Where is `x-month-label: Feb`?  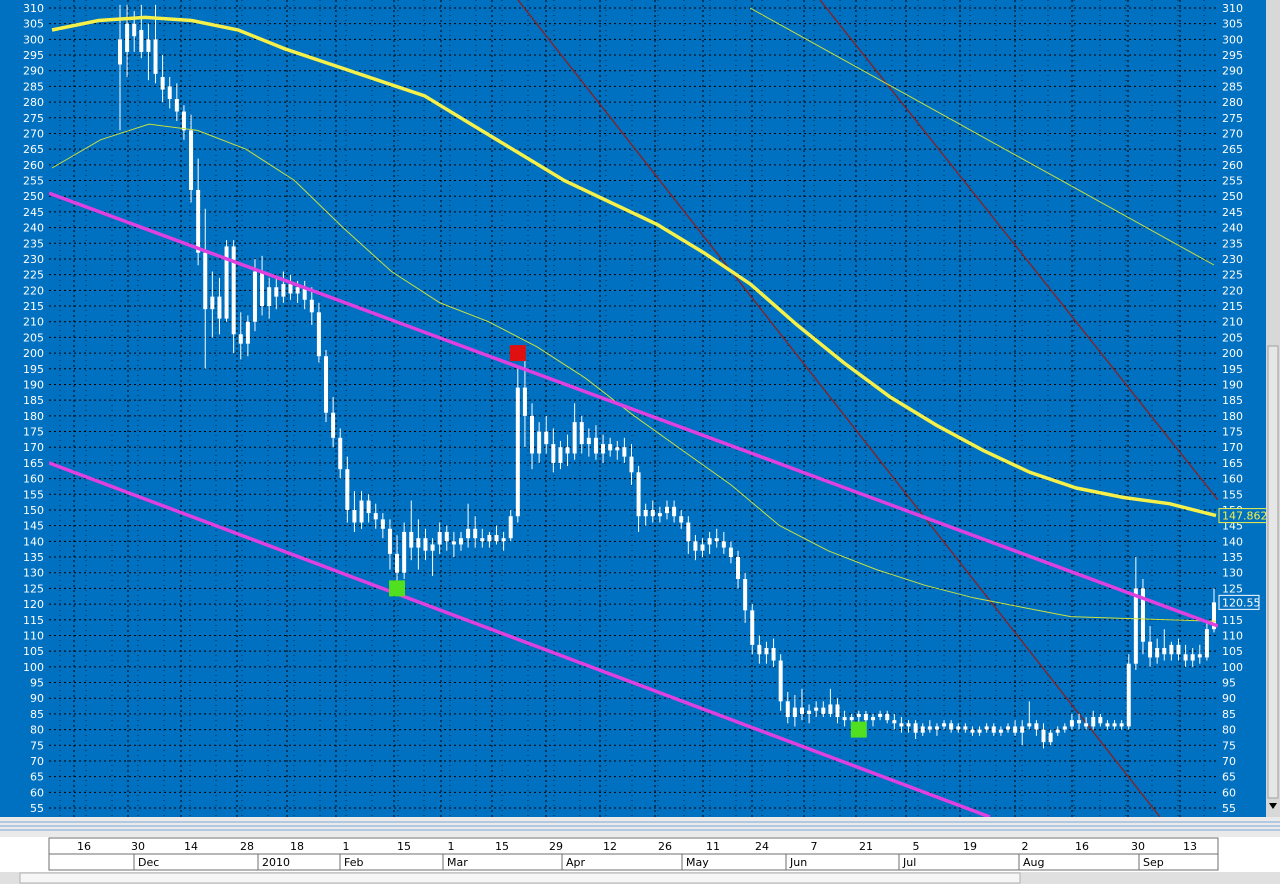 x-month-label: Feb is located at coordinates (353, 862).